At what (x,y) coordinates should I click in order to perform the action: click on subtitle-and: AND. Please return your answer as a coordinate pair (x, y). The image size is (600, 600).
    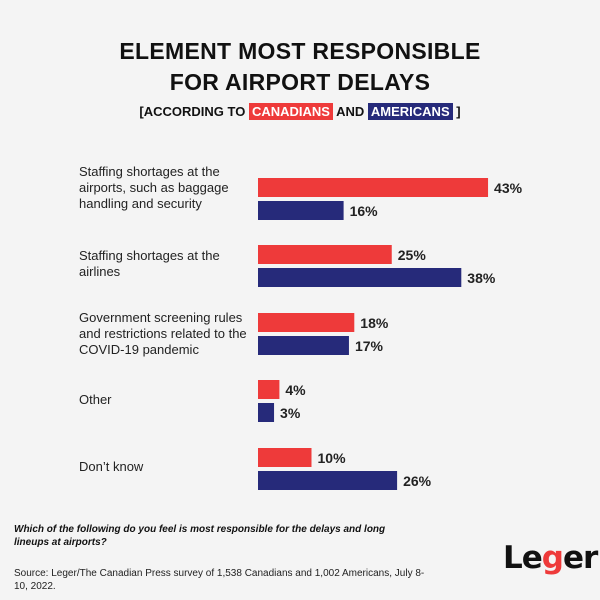
    Looking at the image, I should click on (350, 111).